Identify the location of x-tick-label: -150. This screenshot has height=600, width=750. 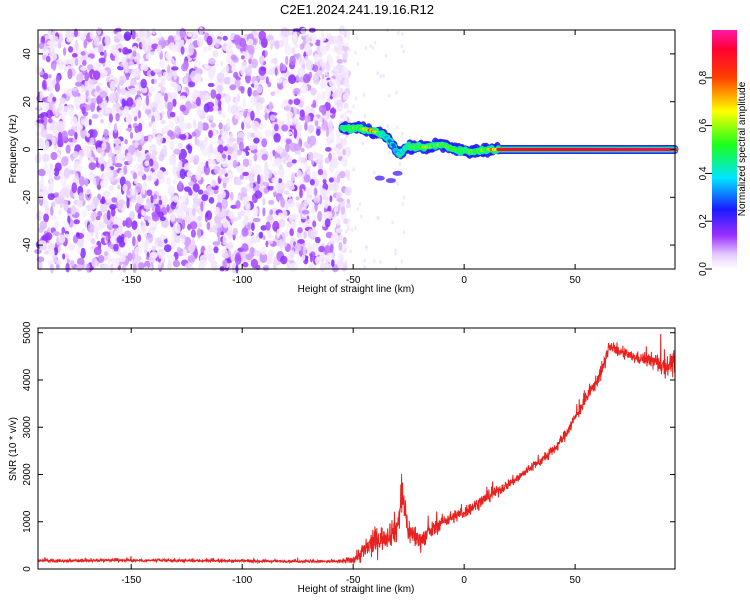
(131, 580).